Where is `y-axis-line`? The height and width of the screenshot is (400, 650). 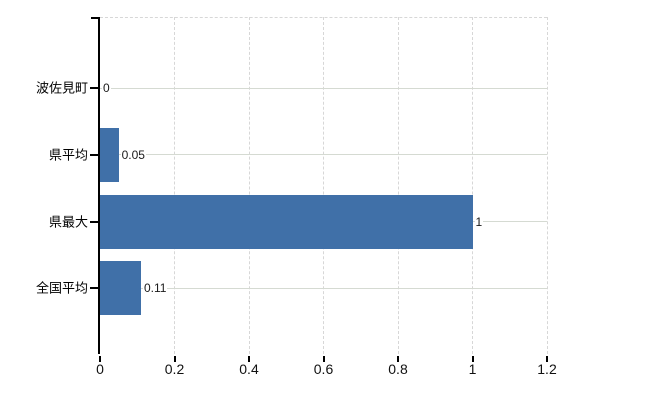
y-axis-line is located at coordinates (99, 185).